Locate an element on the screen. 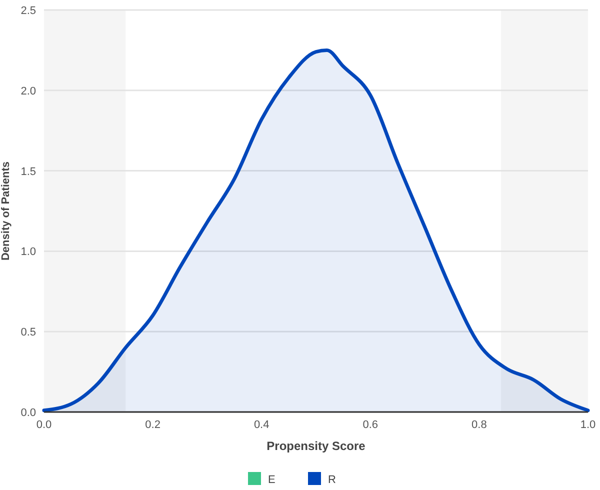 The image size is (600, 490). x-tick-label: 0.6 is located at coordinates (370, 425).